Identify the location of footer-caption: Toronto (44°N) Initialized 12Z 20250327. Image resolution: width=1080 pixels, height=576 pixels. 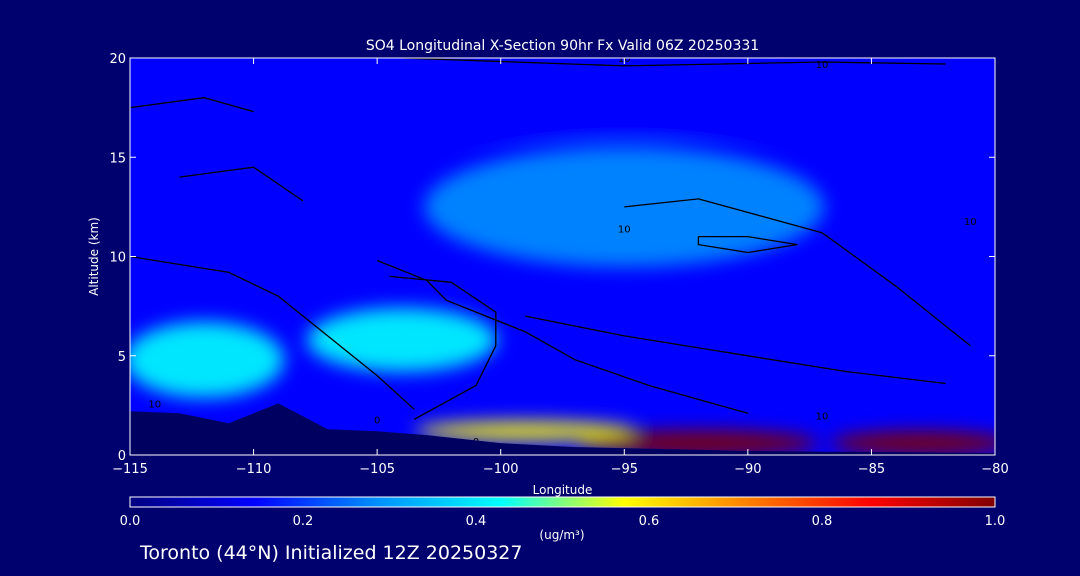
(331, 553).